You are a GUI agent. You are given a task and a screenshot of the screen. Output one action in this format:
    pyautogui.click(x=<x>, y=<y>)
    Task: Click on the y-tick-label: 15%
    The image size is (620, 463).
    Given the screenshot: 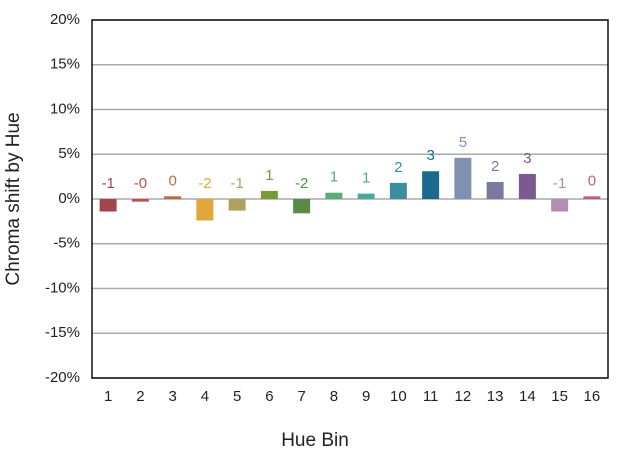 What is the action you would take?
    pyautogui.click(x=65, y=64)
    